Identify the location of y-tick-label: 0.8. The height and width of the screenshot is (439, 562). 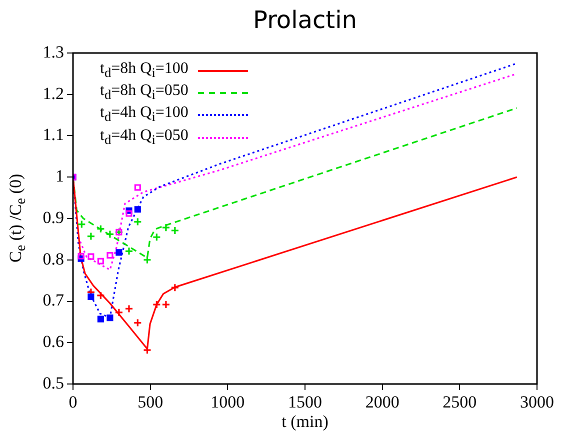
(53, 258).